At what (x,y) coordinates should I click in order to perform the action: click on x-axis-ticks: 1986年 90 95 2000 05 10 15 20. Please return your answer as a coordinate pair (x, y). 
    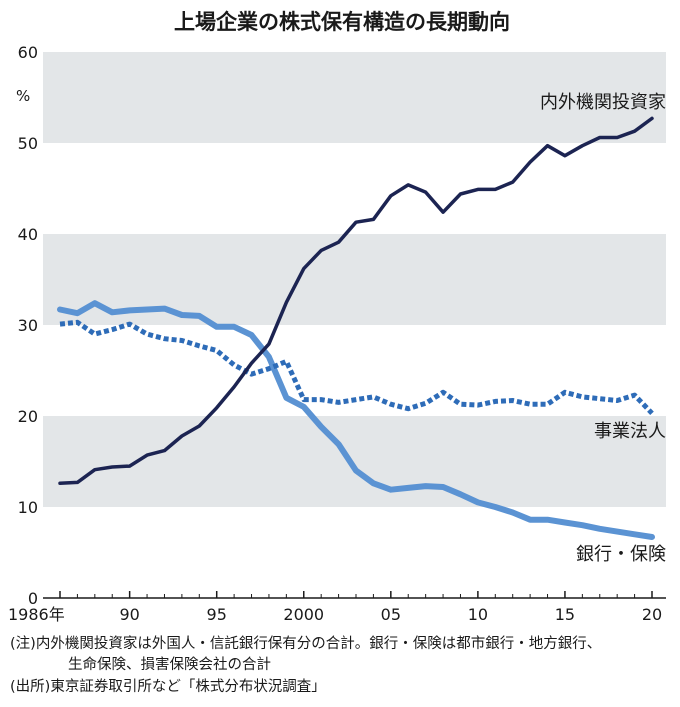
    Looking at the image, I should click on (335, 607).